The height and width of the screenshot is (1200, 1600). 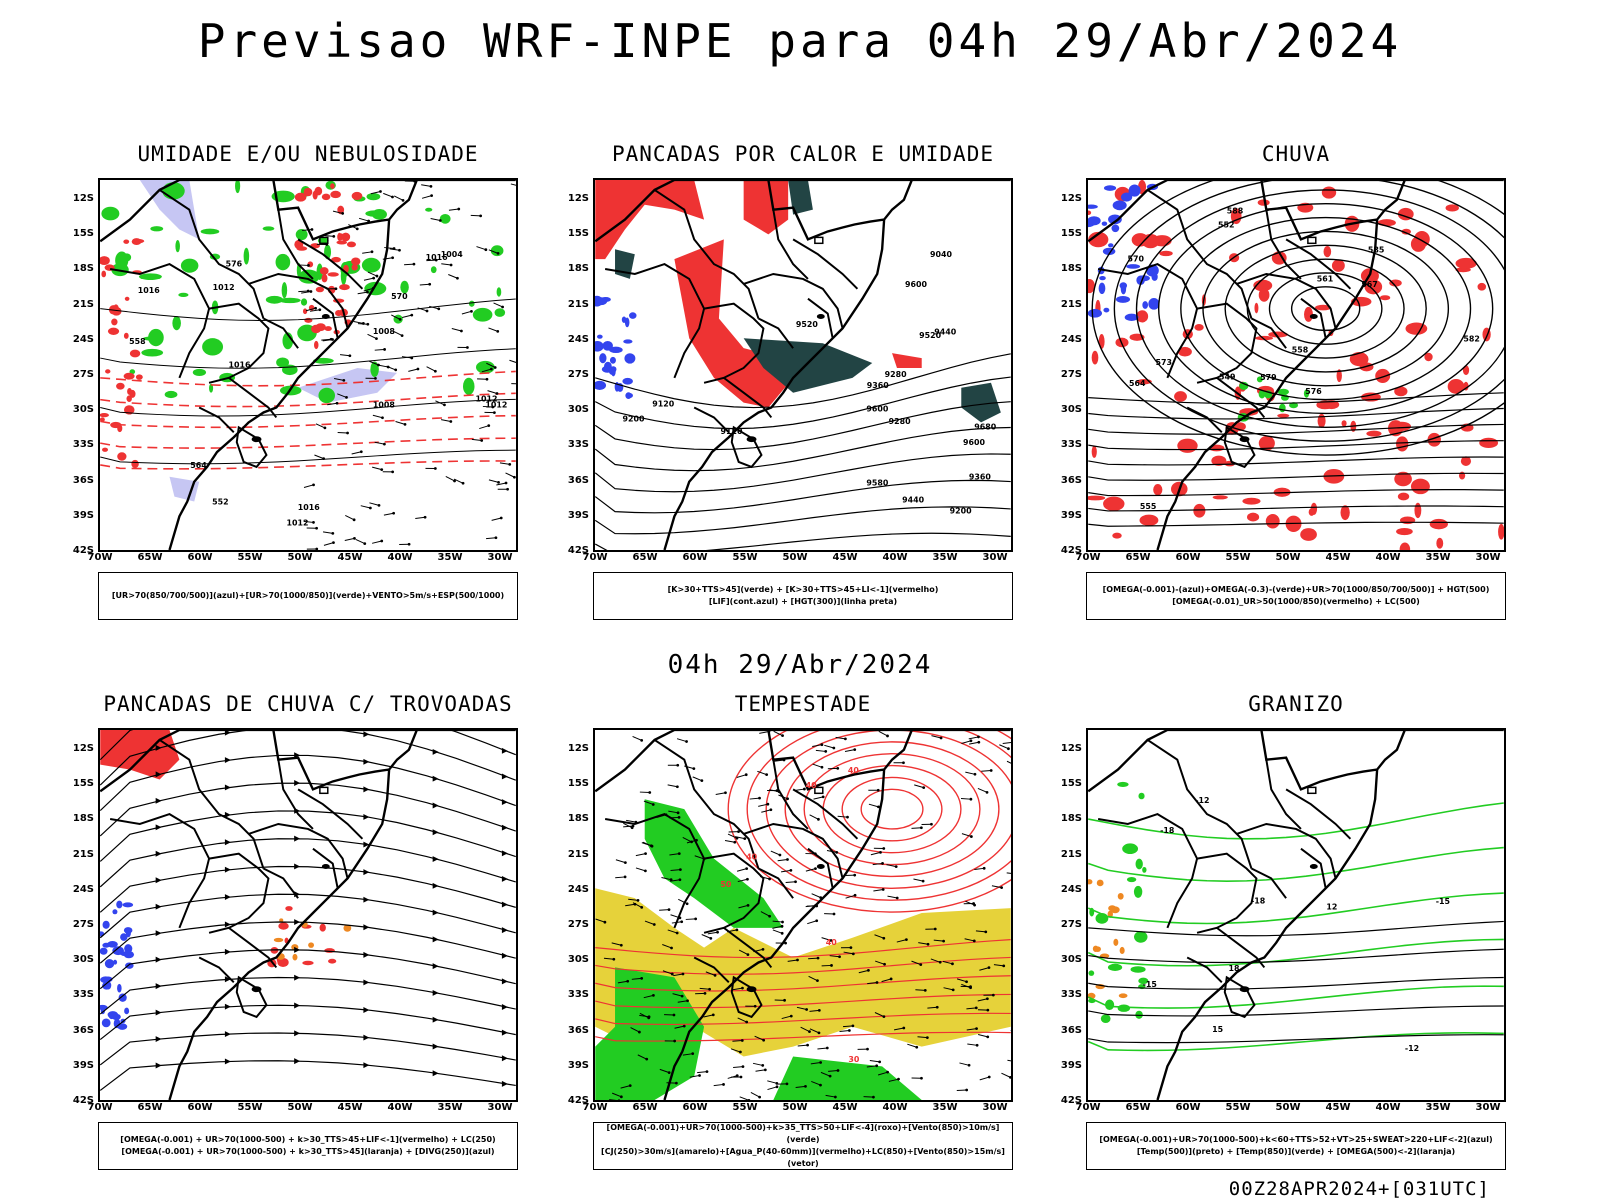 I want to click on longitude-tick-label: 45W, so click(x=1338, y=1107).